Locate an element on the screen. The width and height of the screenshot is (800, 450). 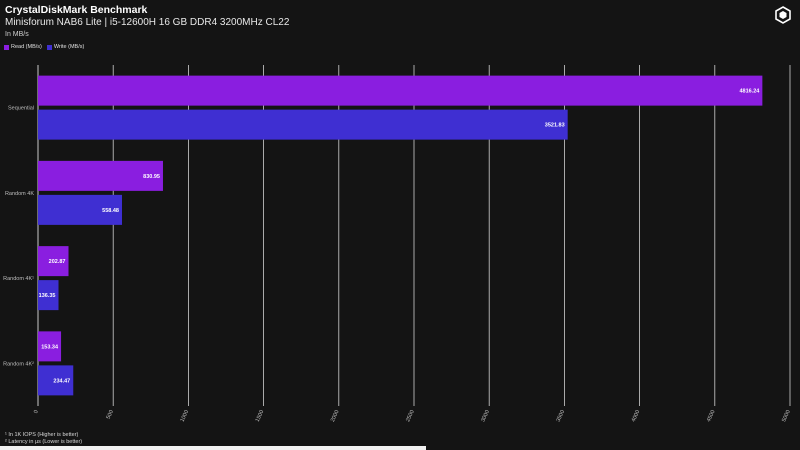
data-label-read: 4816.24 is located at coordinates (749, 92).